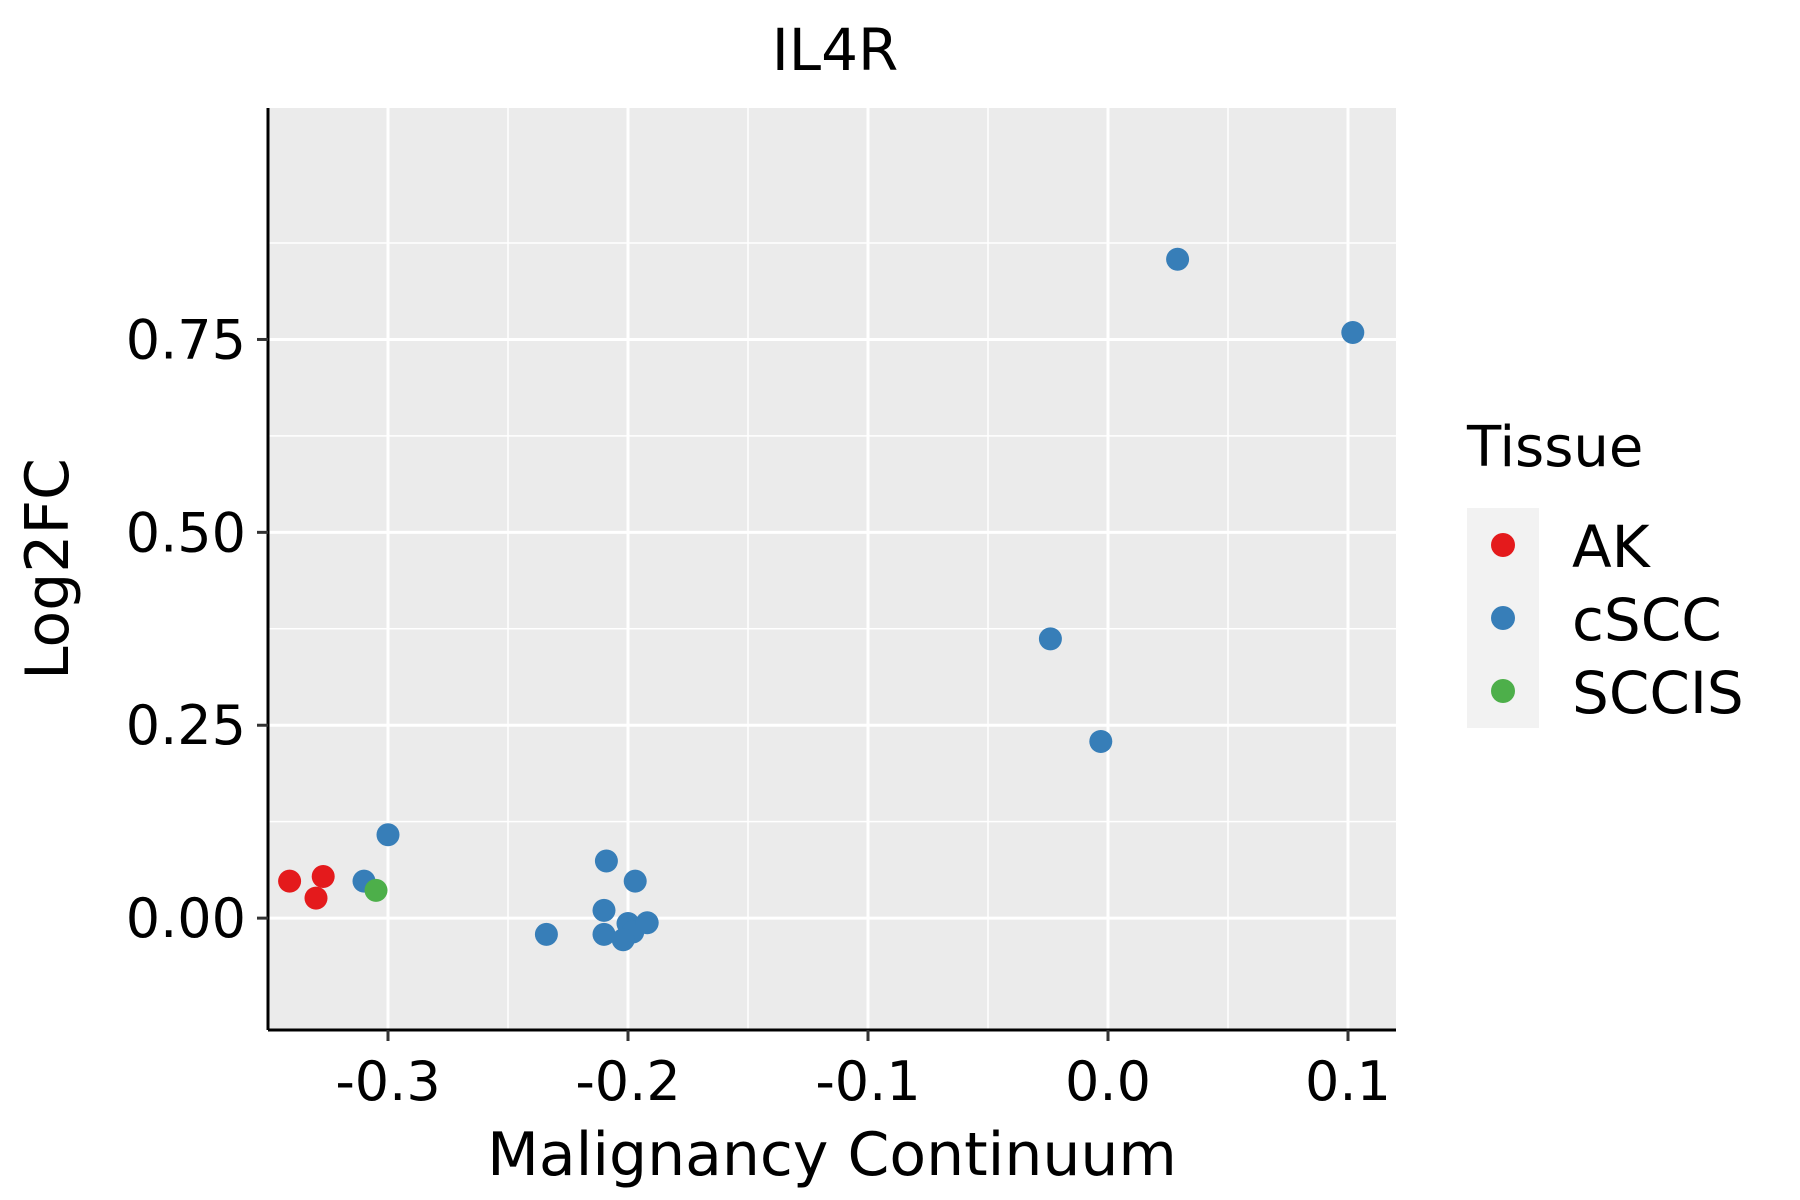  What do you see at coordinates (1612, 547) in the screenshot?
I see `legend-label-ak: AK` at bounding box center [1612, 547].